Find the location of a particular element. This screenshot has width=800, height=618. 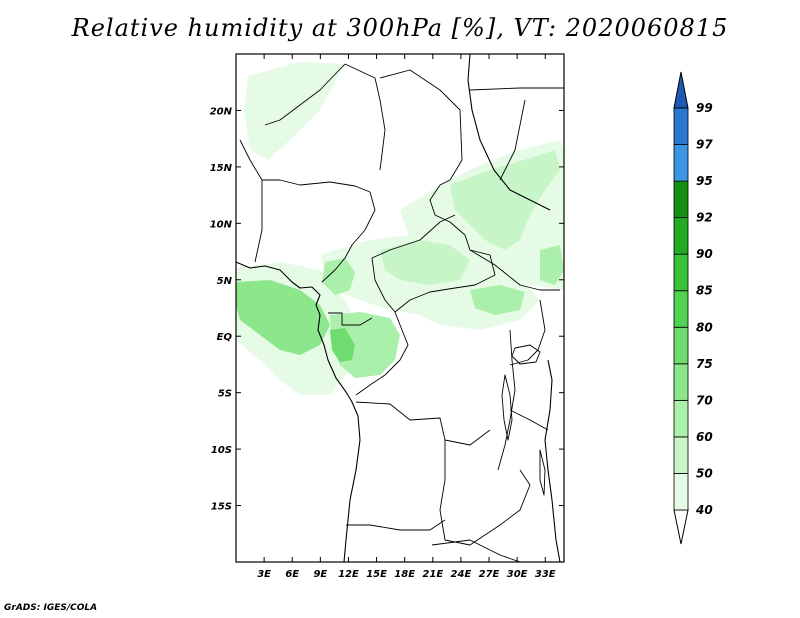

humidity-area-car is located at coordinates (425, 262).